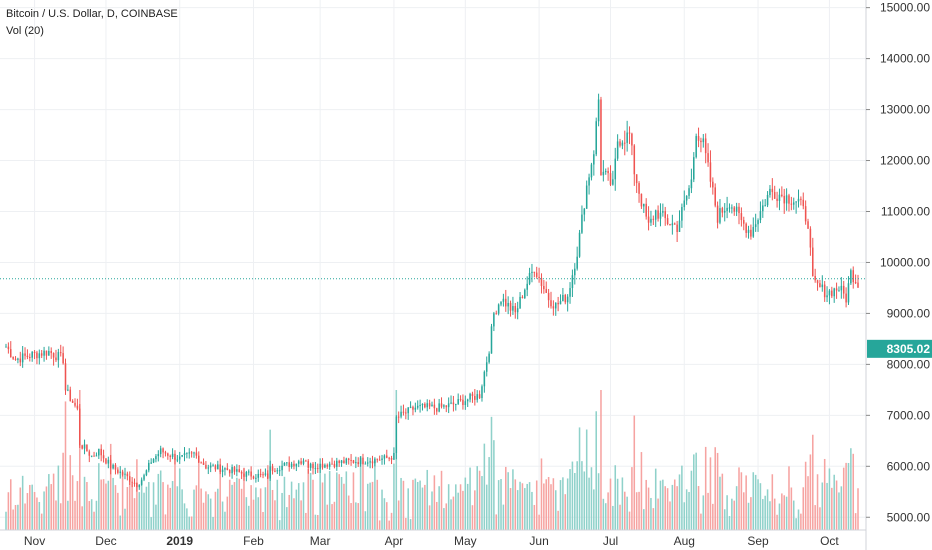 The height and width of the screenshot is (550, 932). I want to click on time-tick-label: May, so click(465, 541).